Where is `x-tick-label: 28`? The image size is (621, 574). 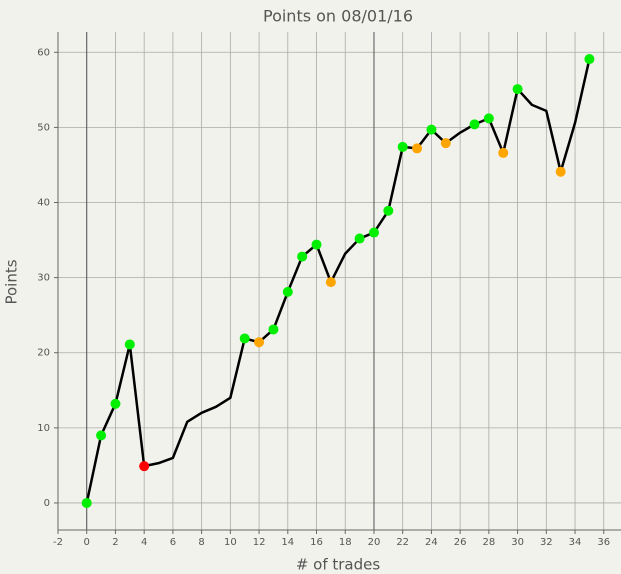 x-tick-label: 28 is located at coordinates (489, 542).